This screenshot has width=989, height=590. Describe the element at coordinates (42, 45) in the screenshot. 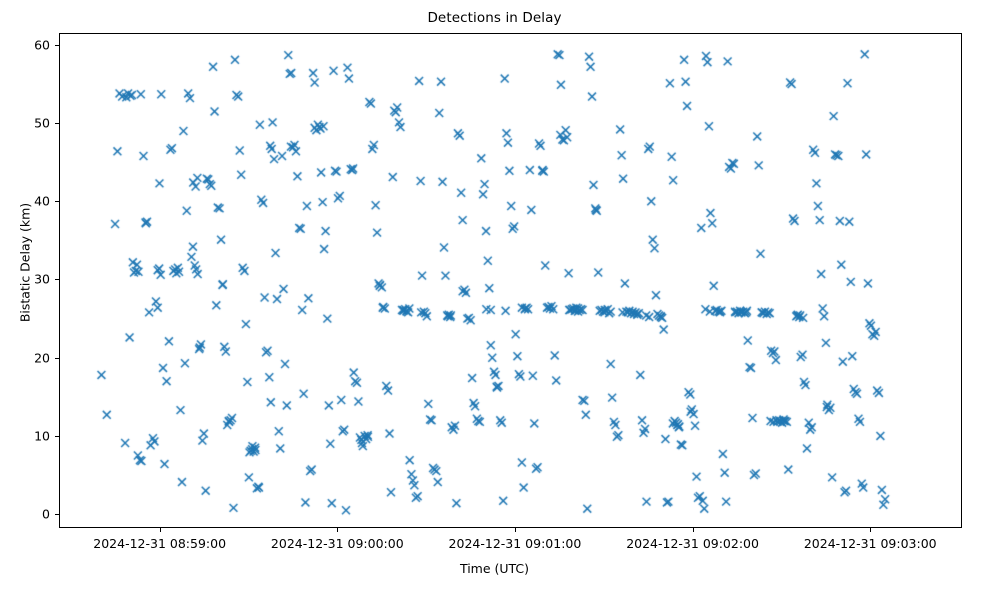

I see `y-tick-label: 60` at that location.